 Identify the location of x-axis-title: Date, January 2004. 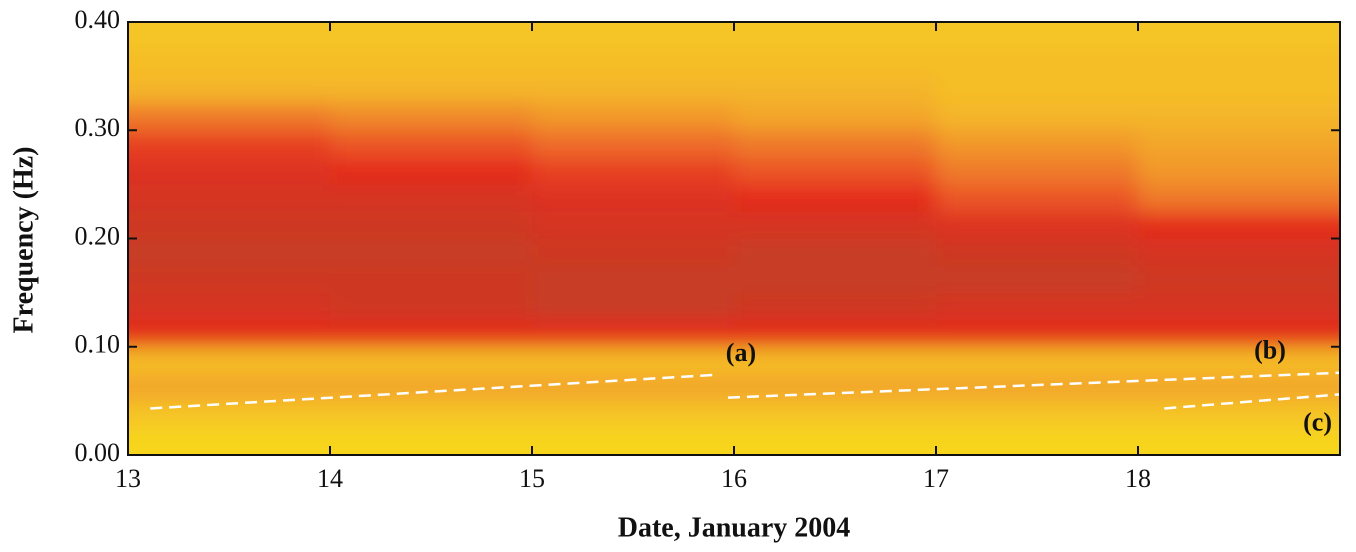
(734, 527).